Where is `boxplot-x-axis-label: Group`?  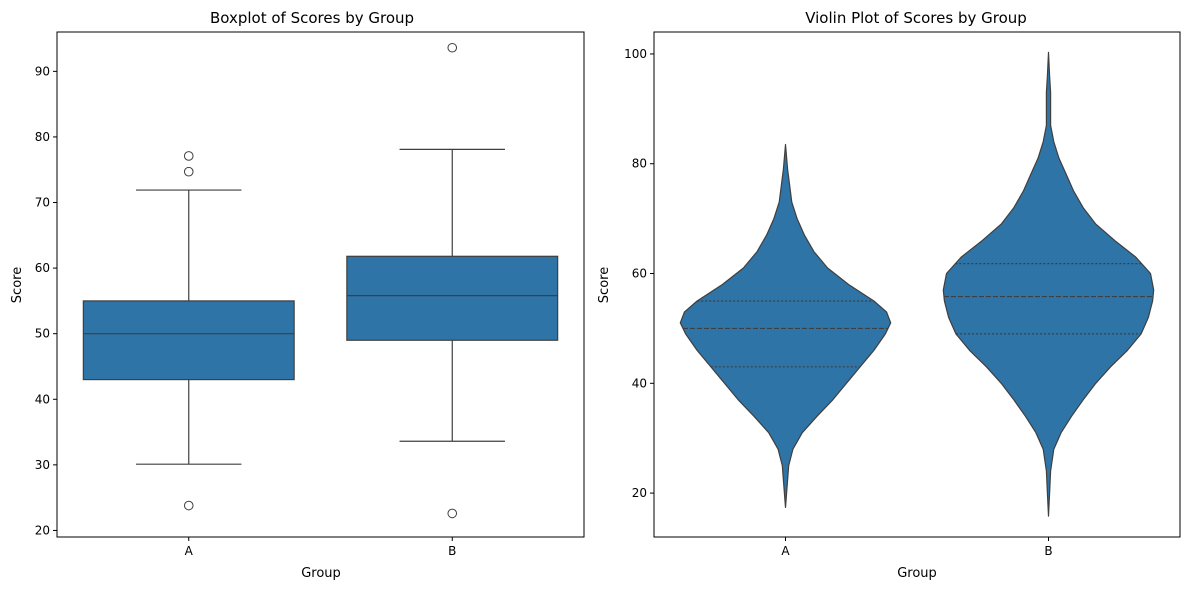 boxplot-x-axis-label: Group is located at coordinates (321, 573).